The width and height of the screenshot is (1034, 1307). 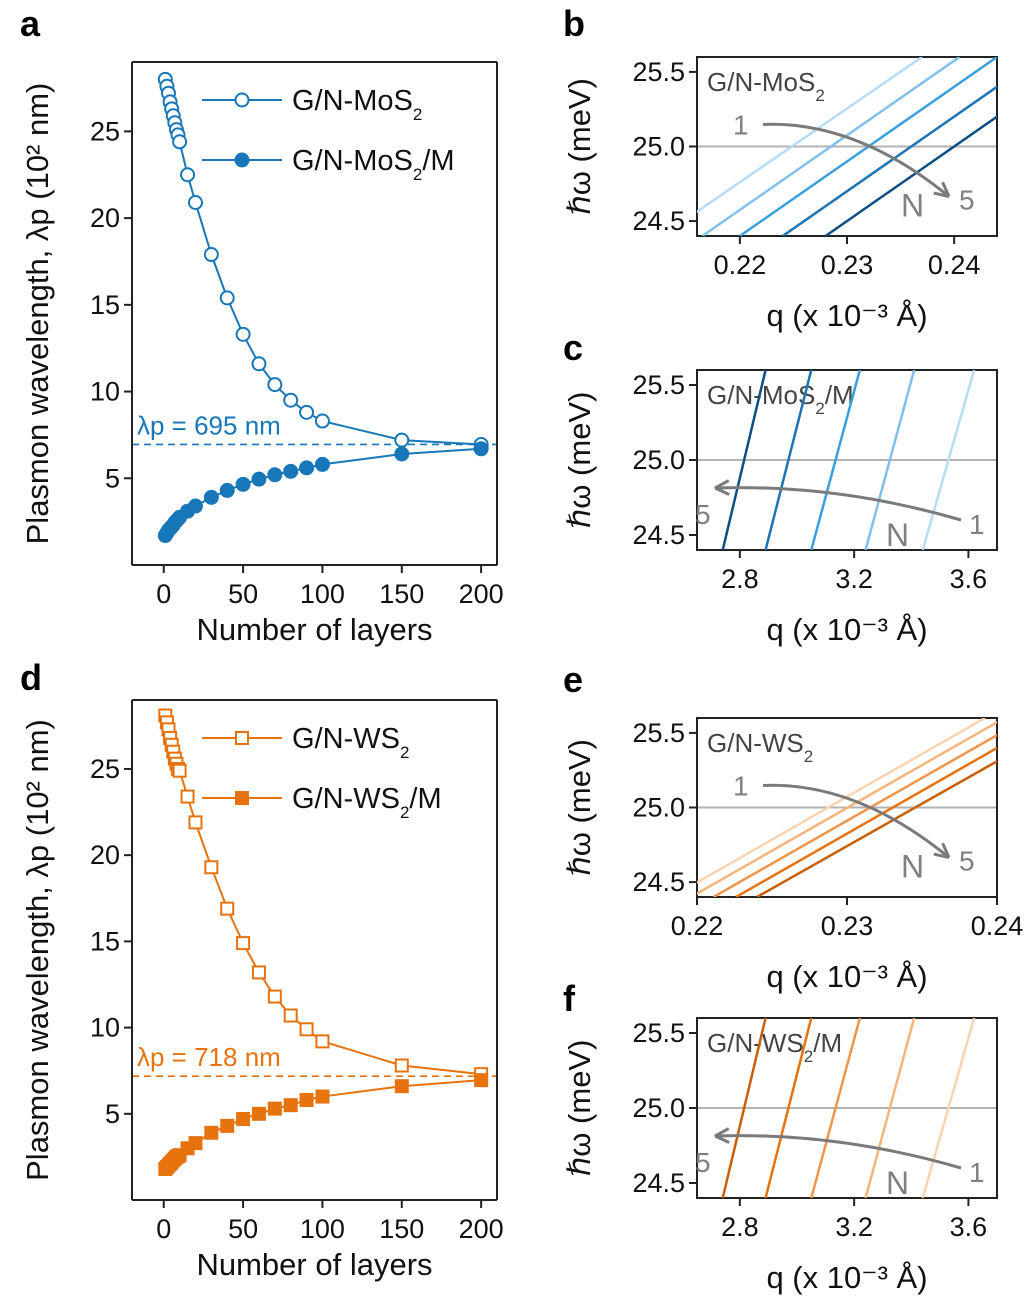 I want to click on panel-b-x-tick-label: 0.22, so click(x=740, y=265).